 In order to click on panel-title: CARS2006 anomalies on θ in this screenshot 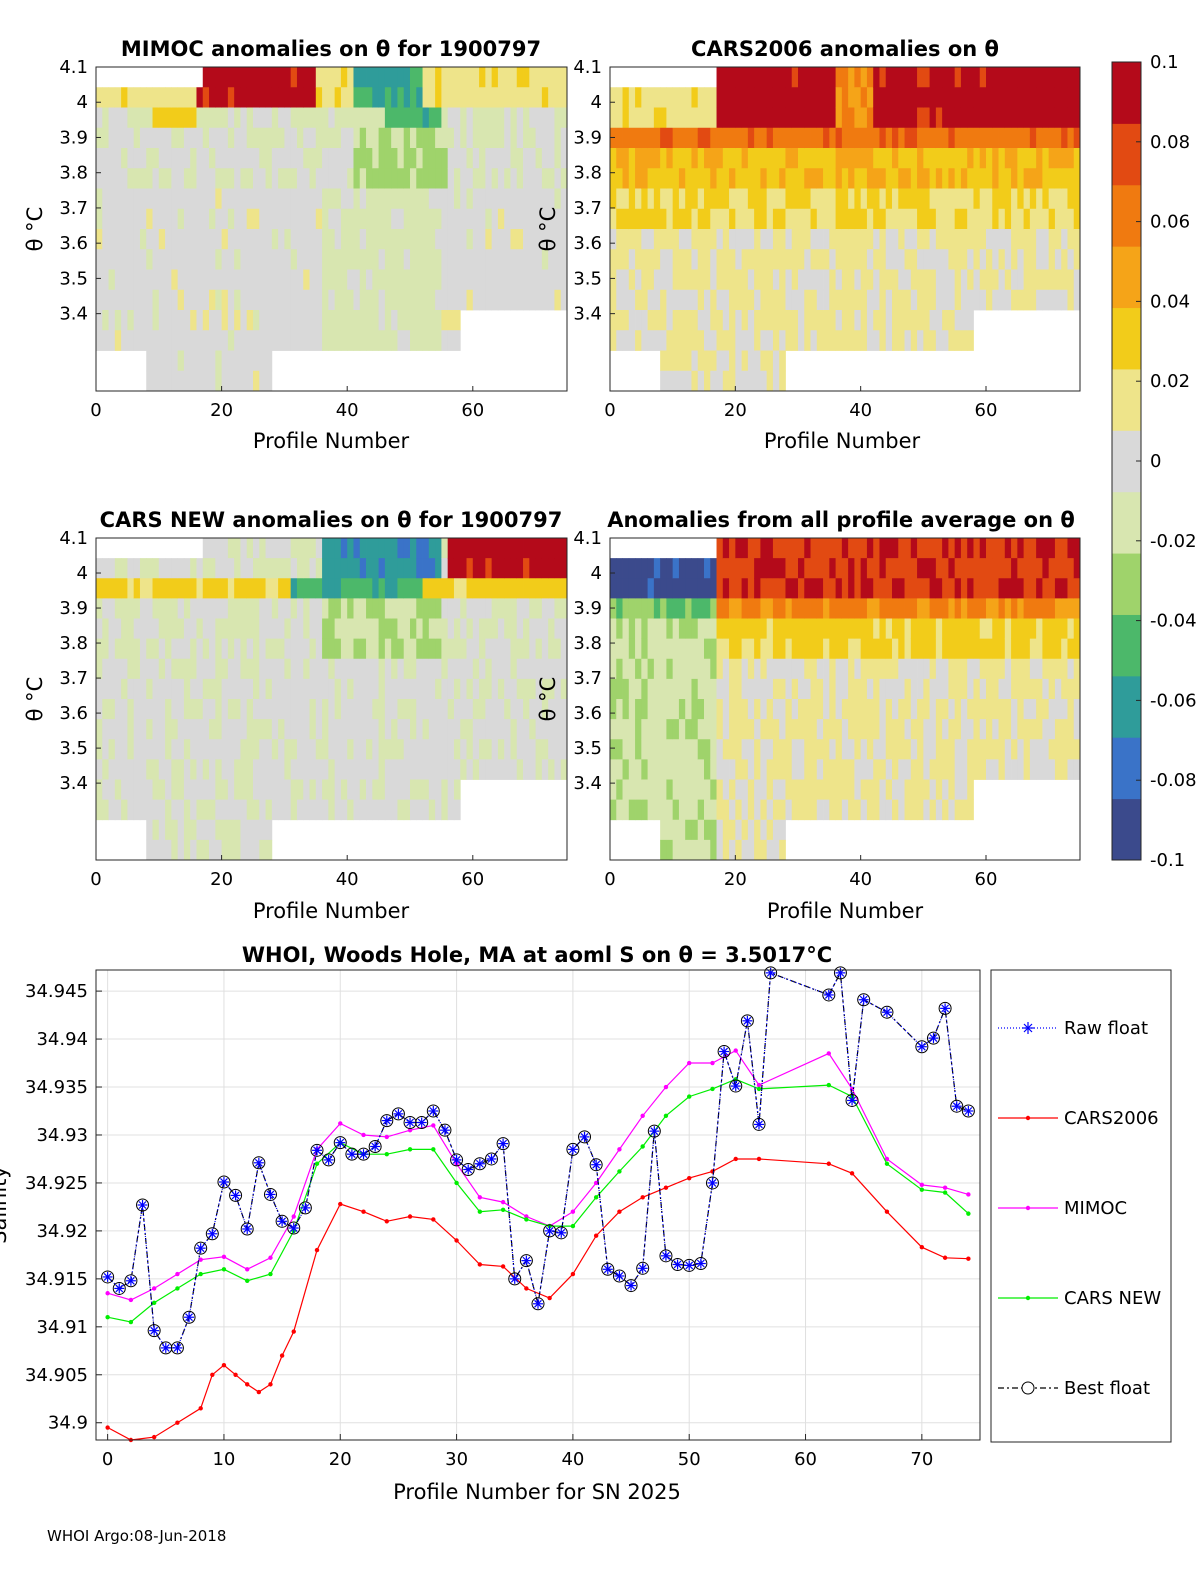, I will do `click(845, 49)`.